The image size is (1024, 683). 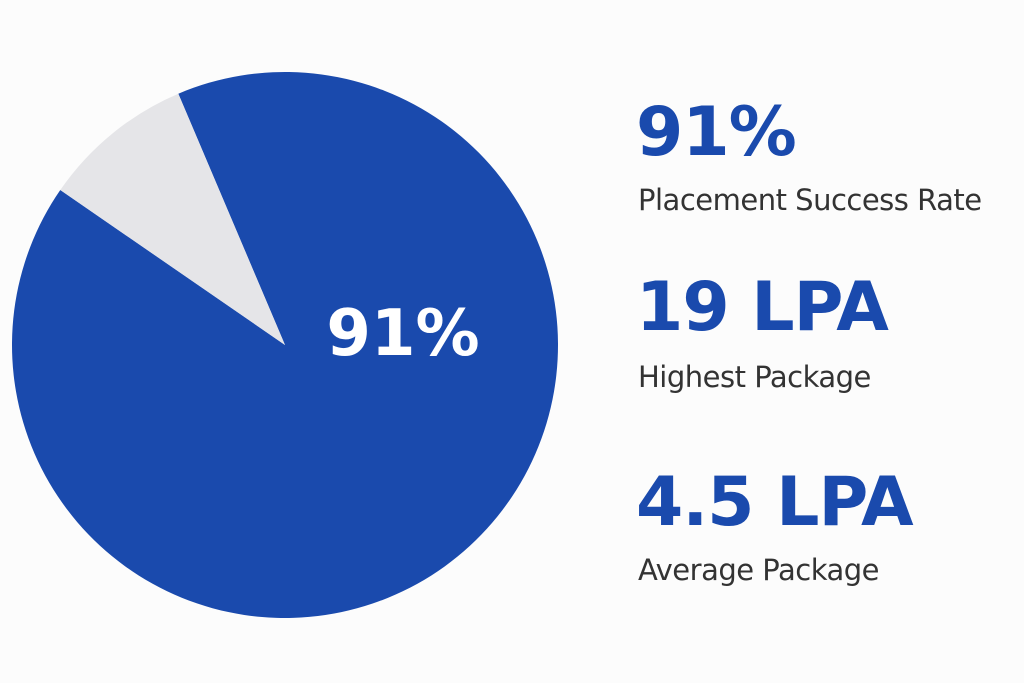 What do you see at coordinates (775, 502) in the screenshot?
I see `stat-value: 4.5 LPA` at bounding box center [775, 502].